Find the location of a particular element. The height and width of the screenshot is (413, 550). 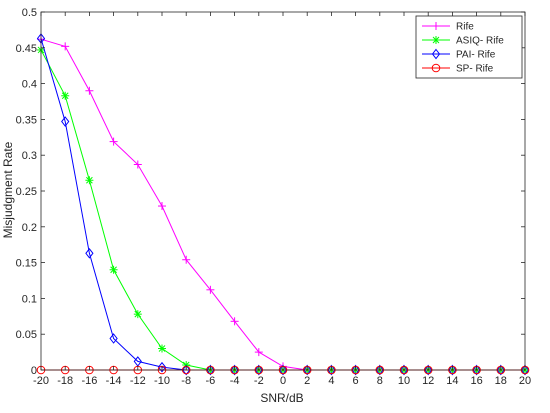

y-tick-label: 0.25 is located at coordinates (26, 192).